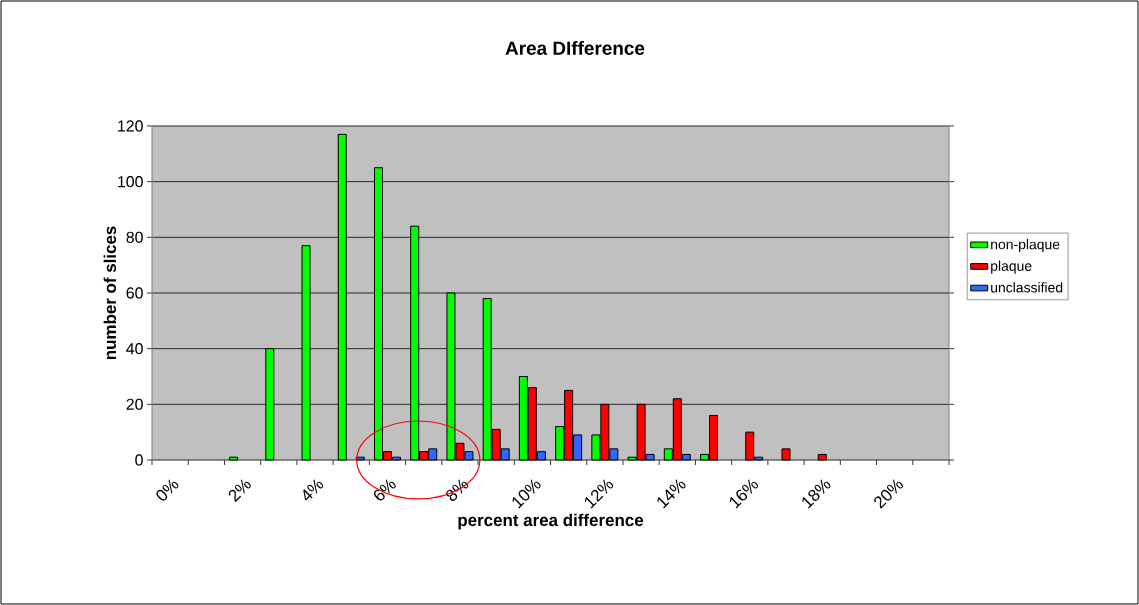 The width and height of the screenshot is (1139, 605). I want to click on y-tick-label: 20, so click(134, 404).